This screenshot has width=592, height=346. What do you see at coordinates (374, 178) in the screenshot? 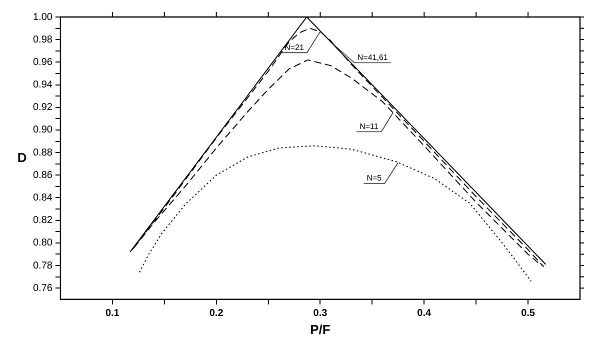
I see `series-label: N=5` at bounding box center [374, 178].